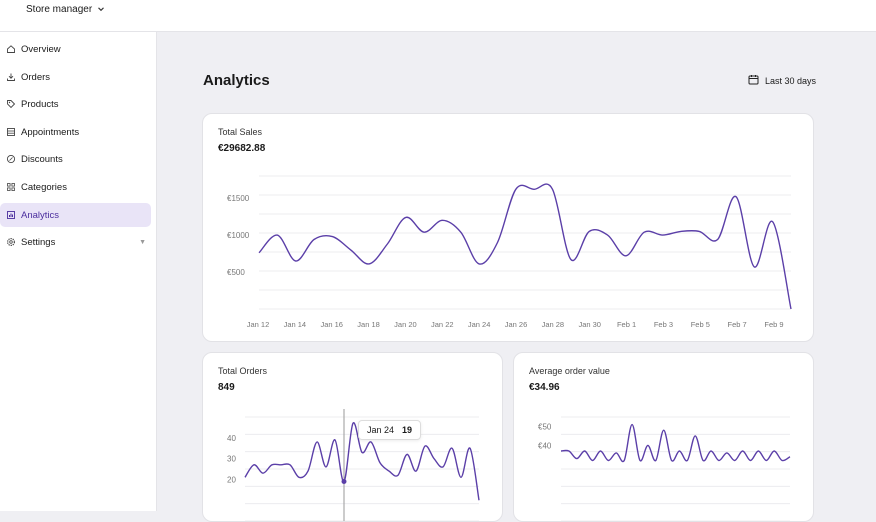 The width and height of the screenshot is (876, 522). I want to click on total-orders-card: Total Orders 849 20 30 40 Jan 24 19, so click(352, 437).